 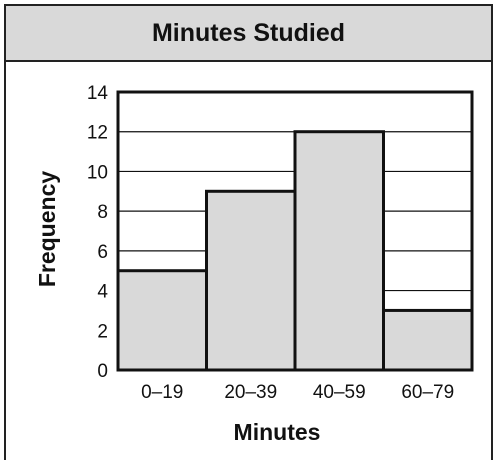 I want to click on chart-title: Minutes Studied, so click(x=248, y=34).